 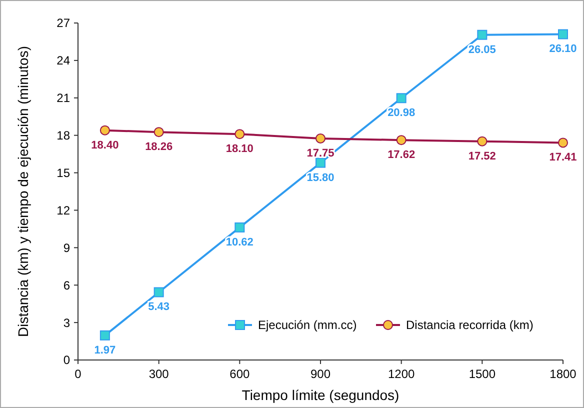 I want to click on data-label: 5.43, so click(x=159, y=307).